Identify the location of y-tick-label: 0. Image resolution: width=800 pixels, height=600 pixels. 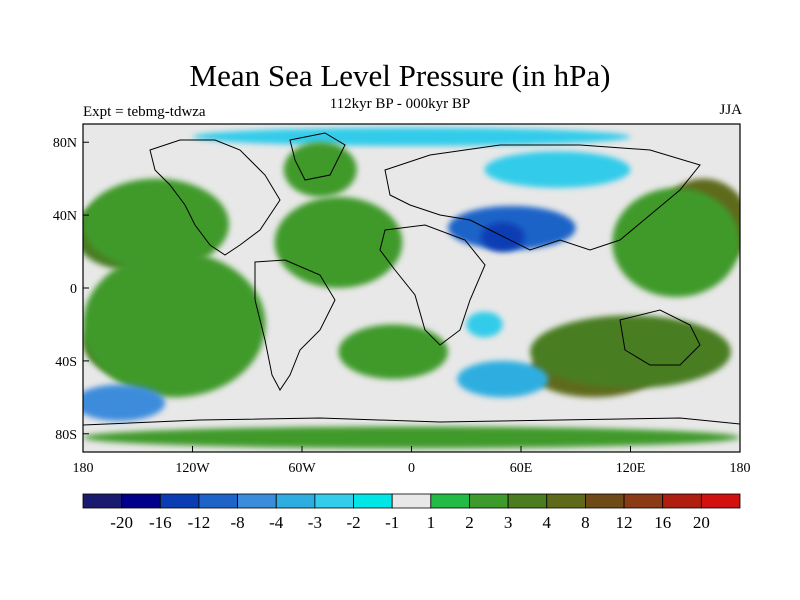
(73, 289).